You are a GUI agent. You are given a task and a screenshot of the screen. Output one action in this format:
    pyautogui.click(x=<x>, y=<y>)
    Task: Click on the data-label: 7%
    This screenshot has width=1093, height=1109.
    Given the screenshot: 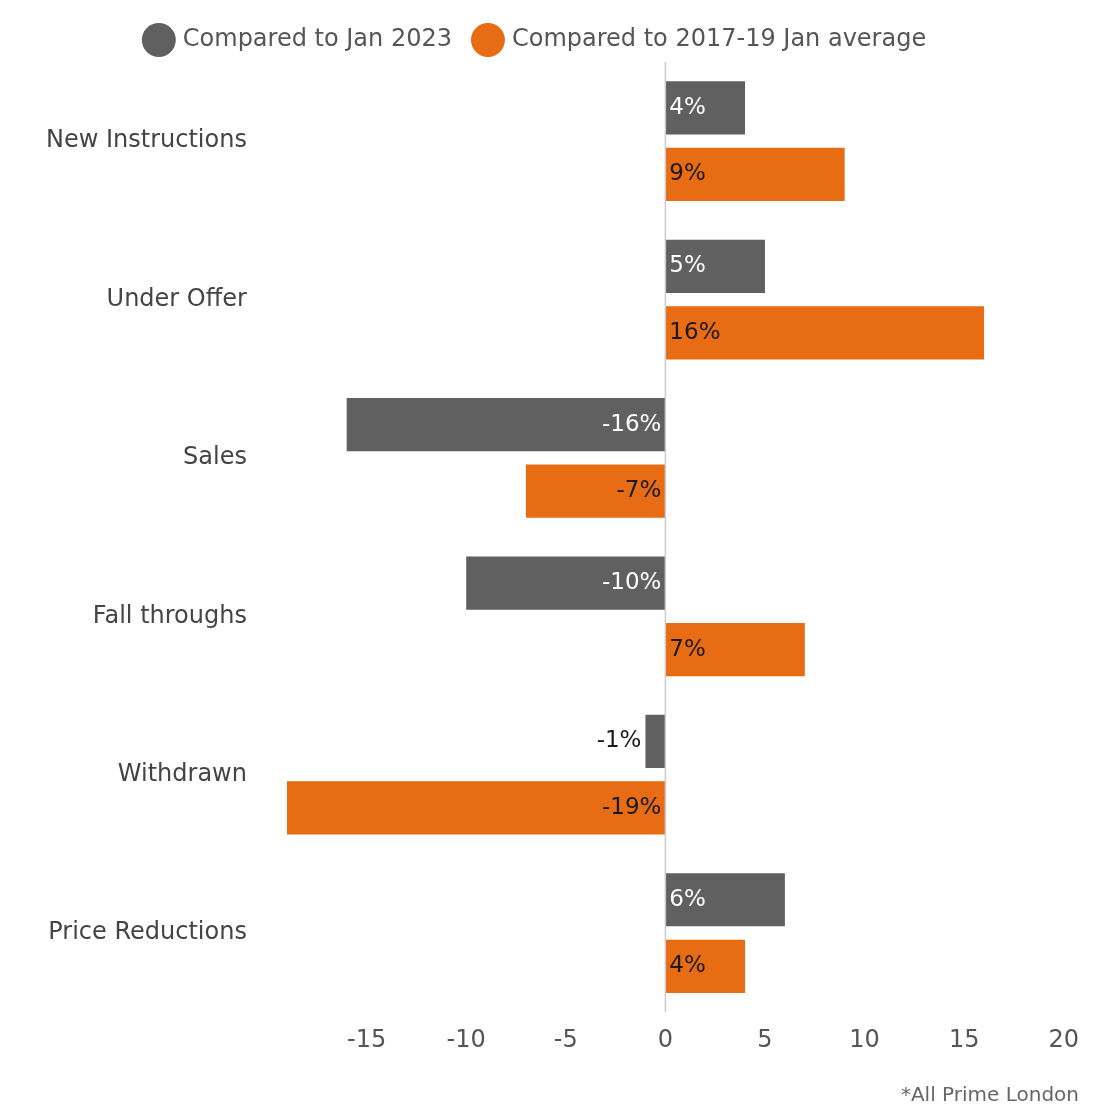 What is the action you would take?
    pyautogui.click(x=687, y=647)
    